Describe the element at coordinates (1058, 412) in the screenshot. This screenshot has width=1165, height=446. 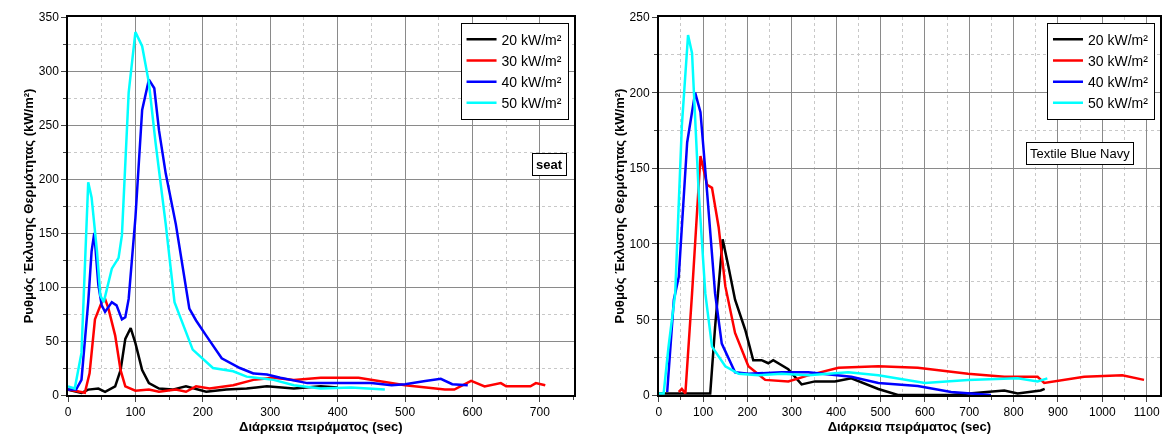
I see `x-tick-label: 900` at that location.